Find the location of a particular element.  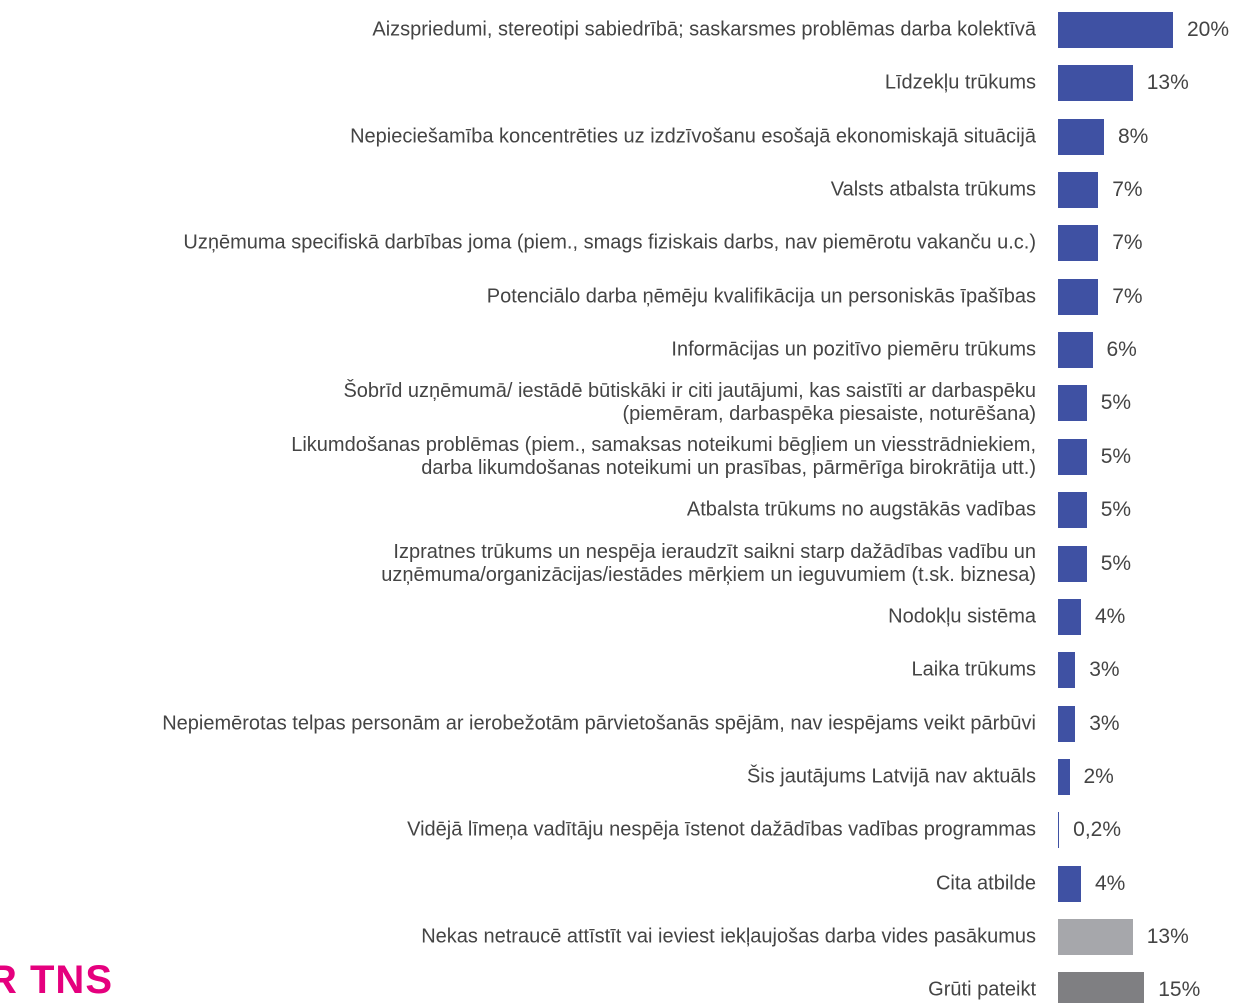

value-label: 15% is located at coordinates (1179, 990).